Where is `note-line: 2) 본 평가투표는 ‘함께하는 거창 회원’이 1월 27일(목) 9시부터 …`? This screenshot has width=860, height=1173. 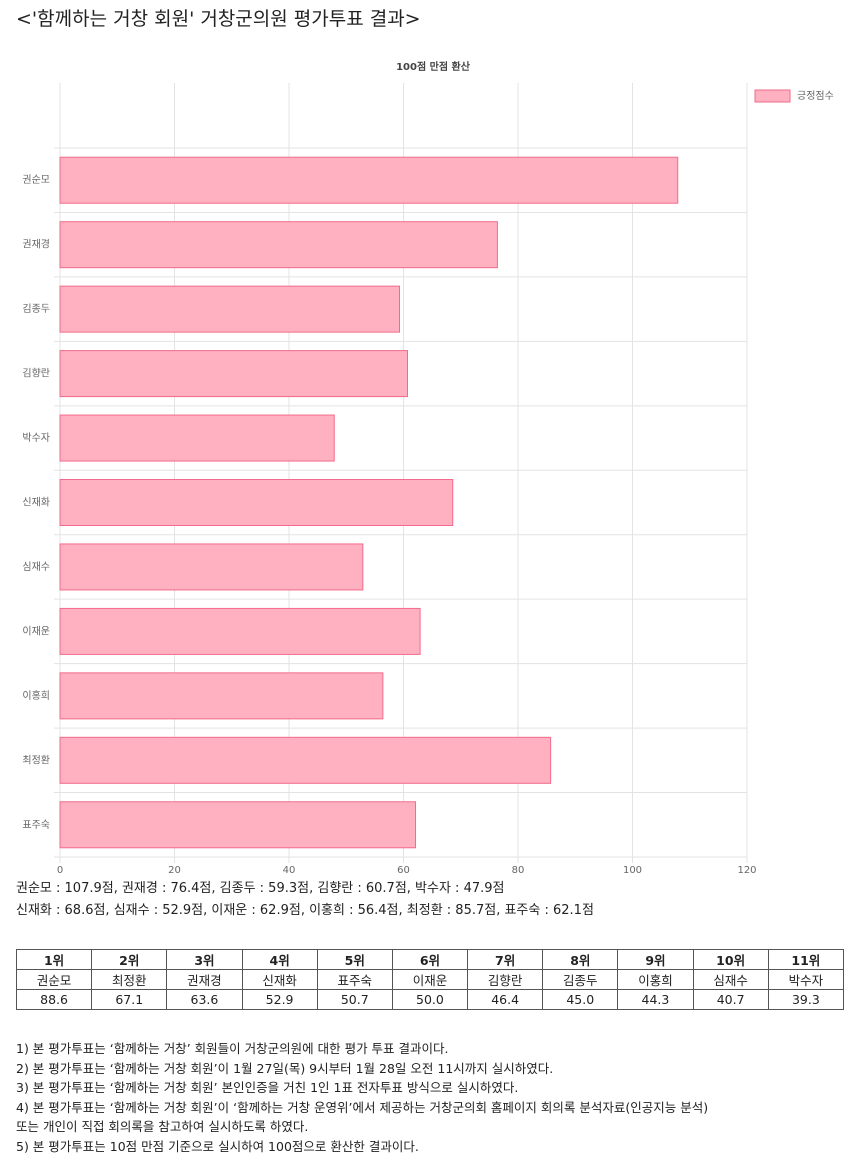
note-line: 2) 본 평가투표는 ‘함께하는 거창 회원’이 1월 27일(목) 9시부터 … is located at coordinates (285, 1068).